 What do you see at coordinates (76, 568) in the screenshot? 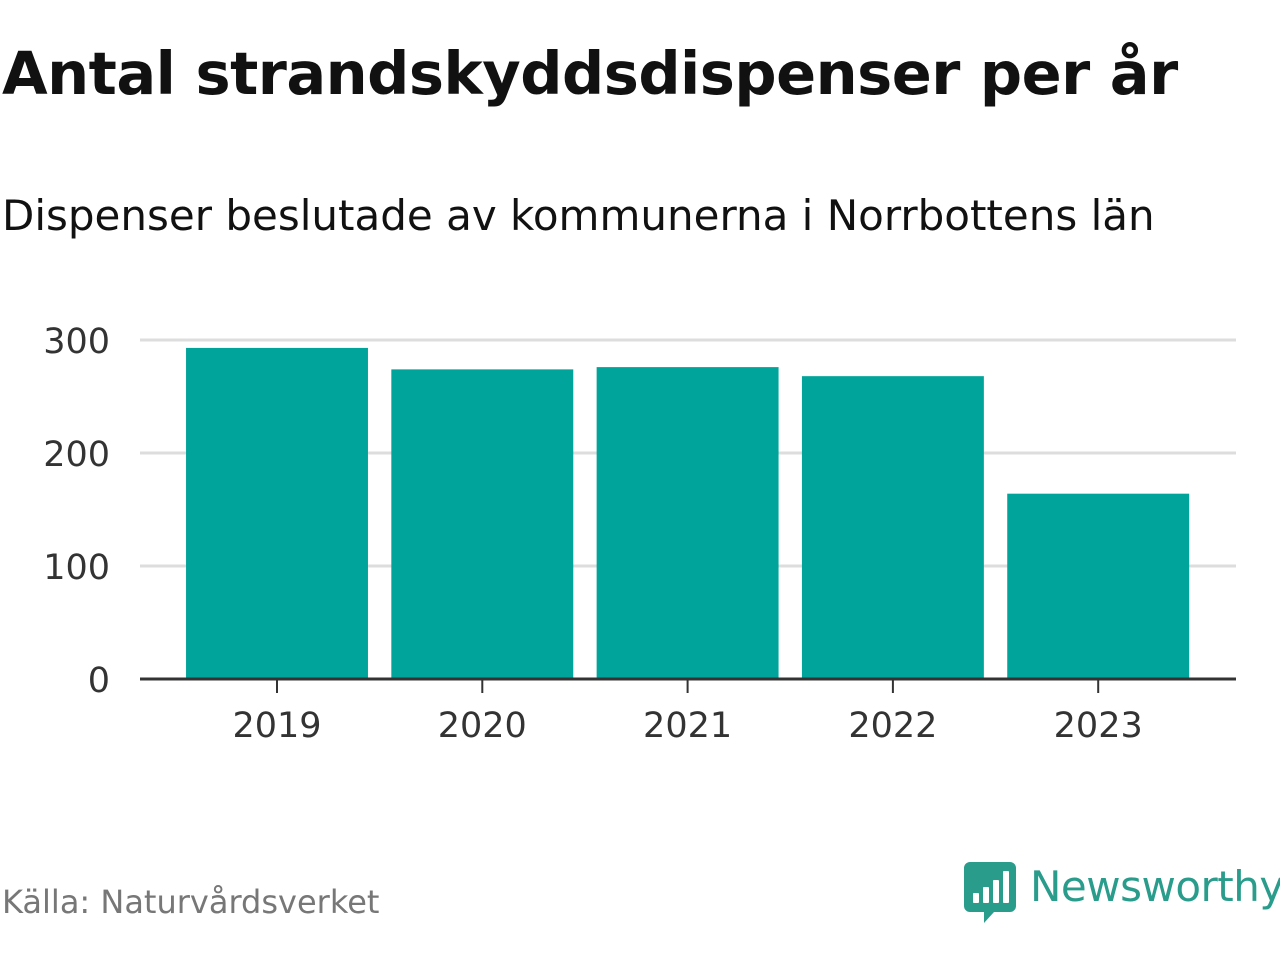
I see `y-tick-label: 100` at bounding box center [76, 568].